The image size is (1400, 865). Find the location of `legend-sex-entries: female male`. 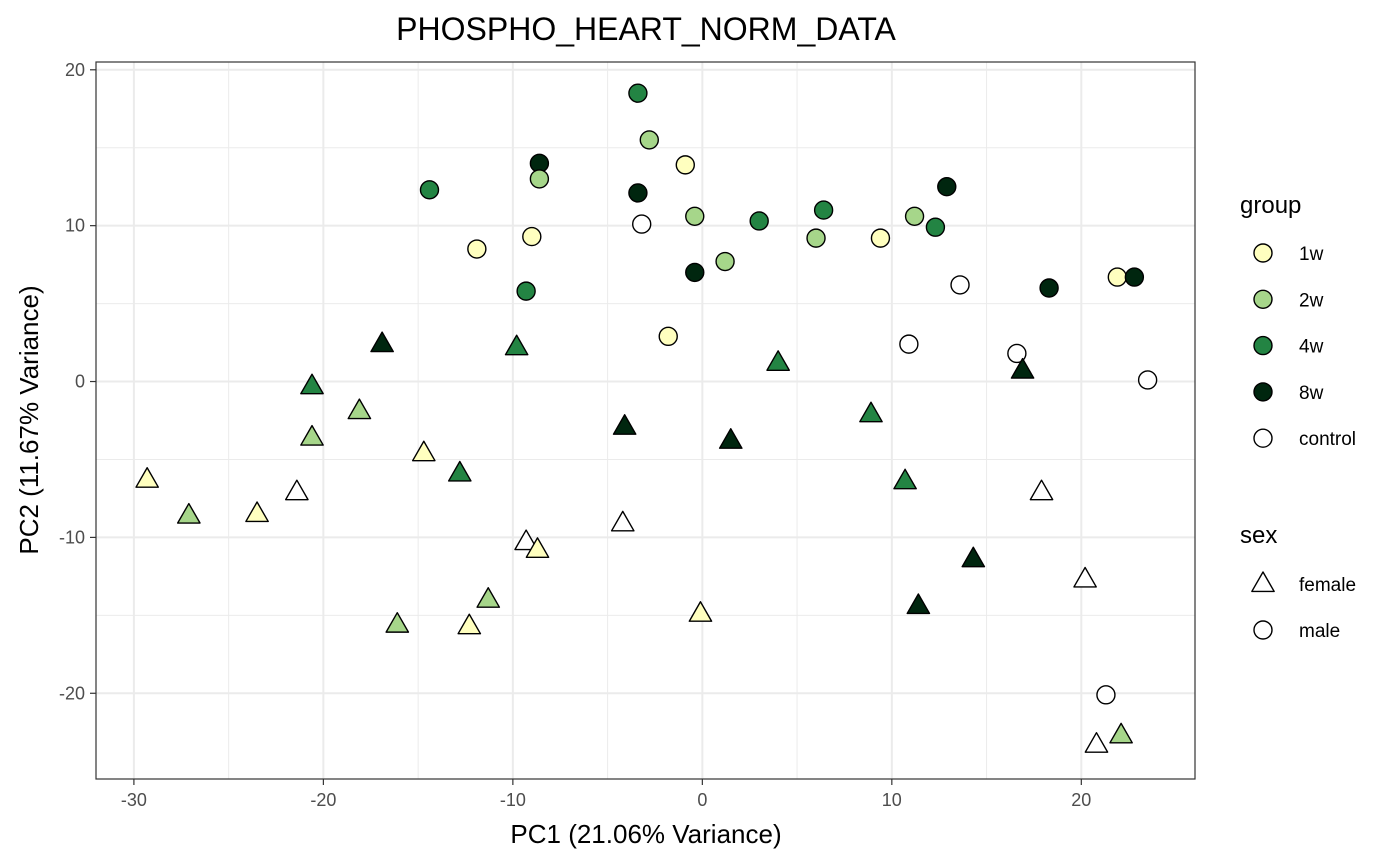

legend-sex-entries: female male is located at coordinates (1303, 606).